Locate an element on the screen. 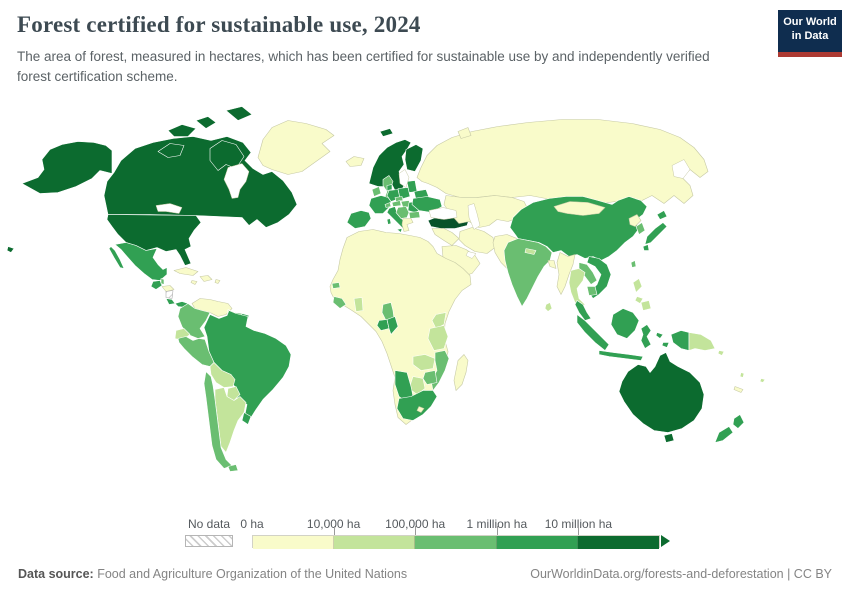  cambodia-region is located at coordinates (592, 291).